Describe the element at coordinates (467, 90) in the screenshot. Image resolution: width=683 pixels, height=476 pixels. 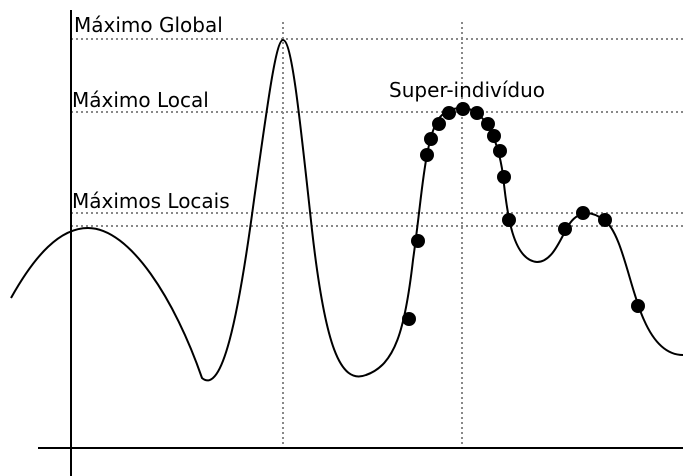
I see `super-individual-label: Super-indivíduo` at that location.